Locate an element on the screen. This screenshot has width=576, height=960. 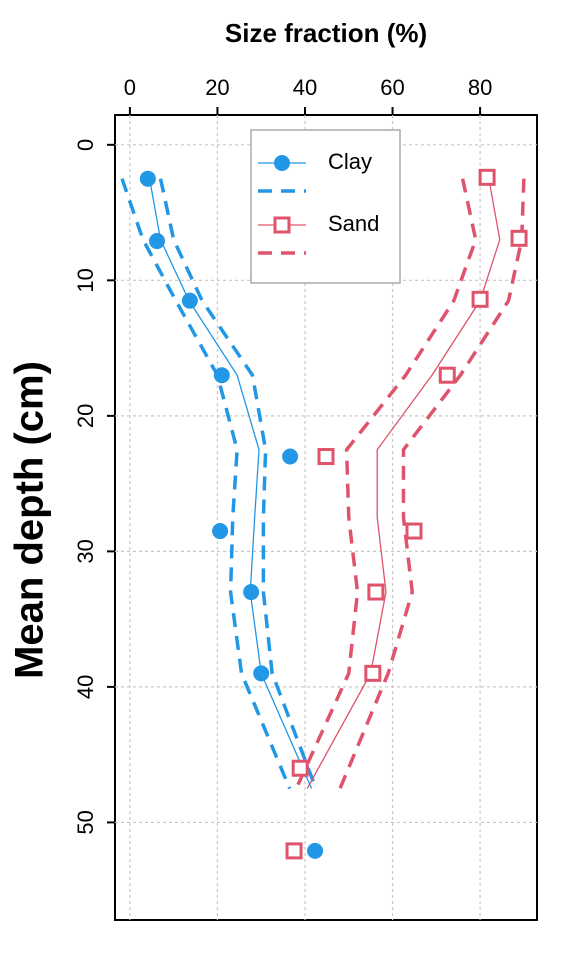
y-tick-label: 0 is located at coordinates (85, 145).